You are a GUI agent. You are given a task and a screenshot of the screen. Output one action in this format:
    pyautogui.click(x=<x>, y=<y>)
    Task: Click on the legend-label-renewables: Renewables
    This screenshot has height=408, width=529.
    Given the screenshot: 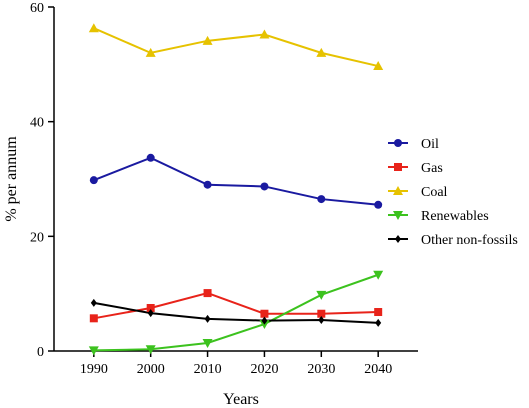 What is the action you would take?
    pyautogui.click(x=455, y=216)
    